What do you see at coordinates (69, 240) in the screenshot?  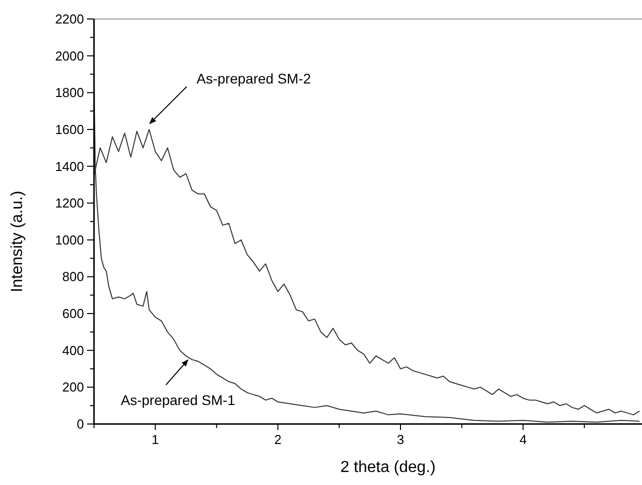 I see `y-tick-label: 1000` at bounding box center [69, 240].